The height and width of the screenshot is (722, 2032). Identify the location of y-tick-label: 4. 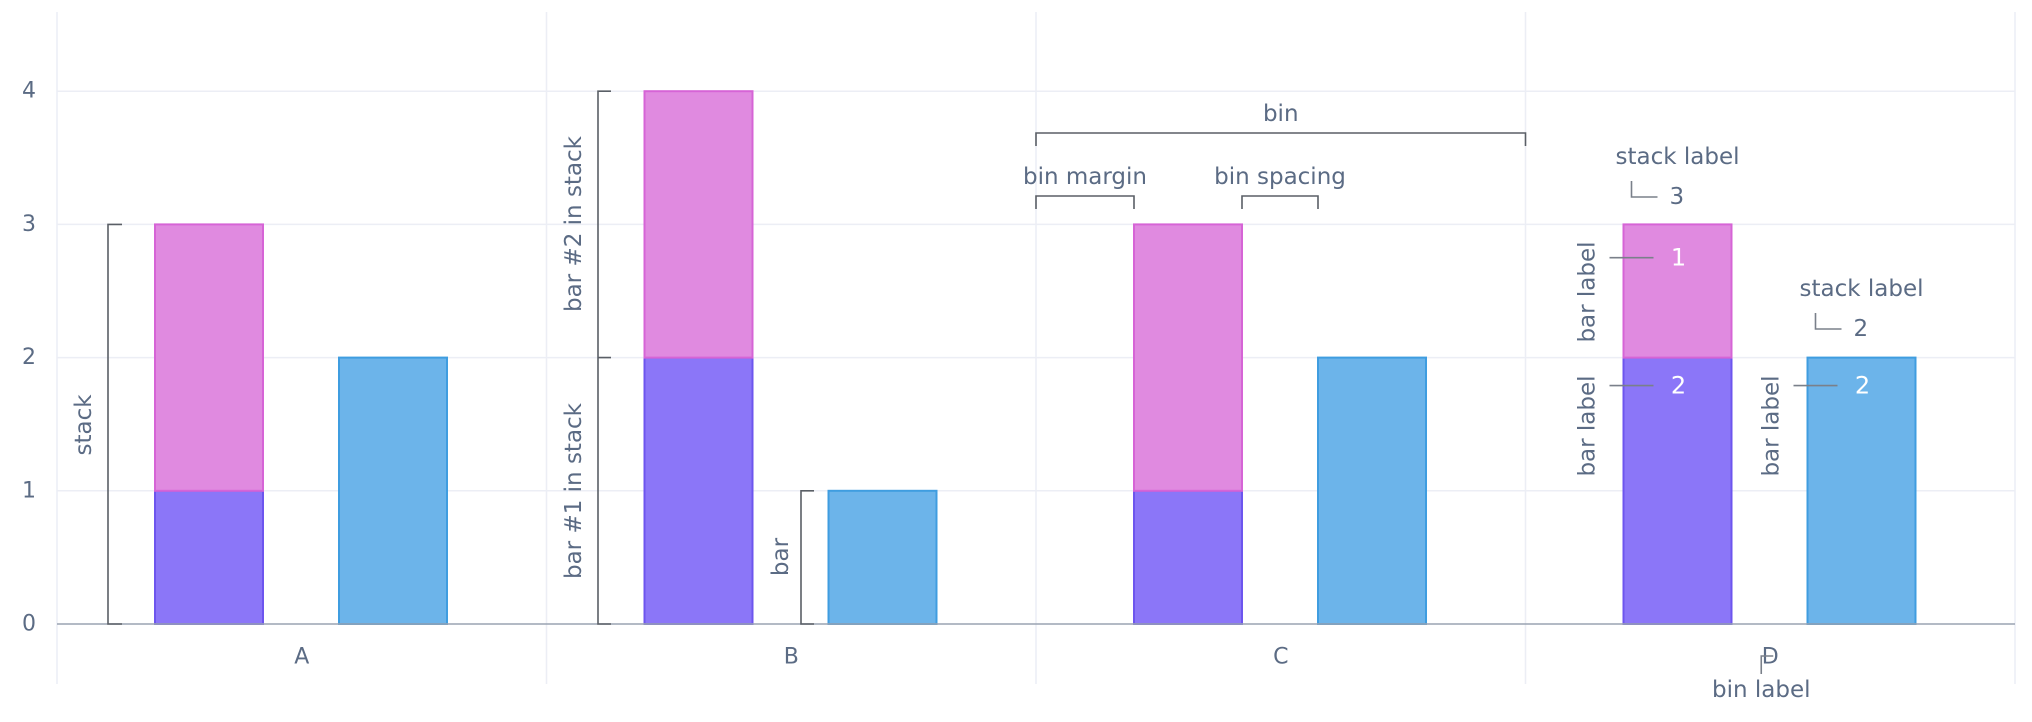
(29, 91).